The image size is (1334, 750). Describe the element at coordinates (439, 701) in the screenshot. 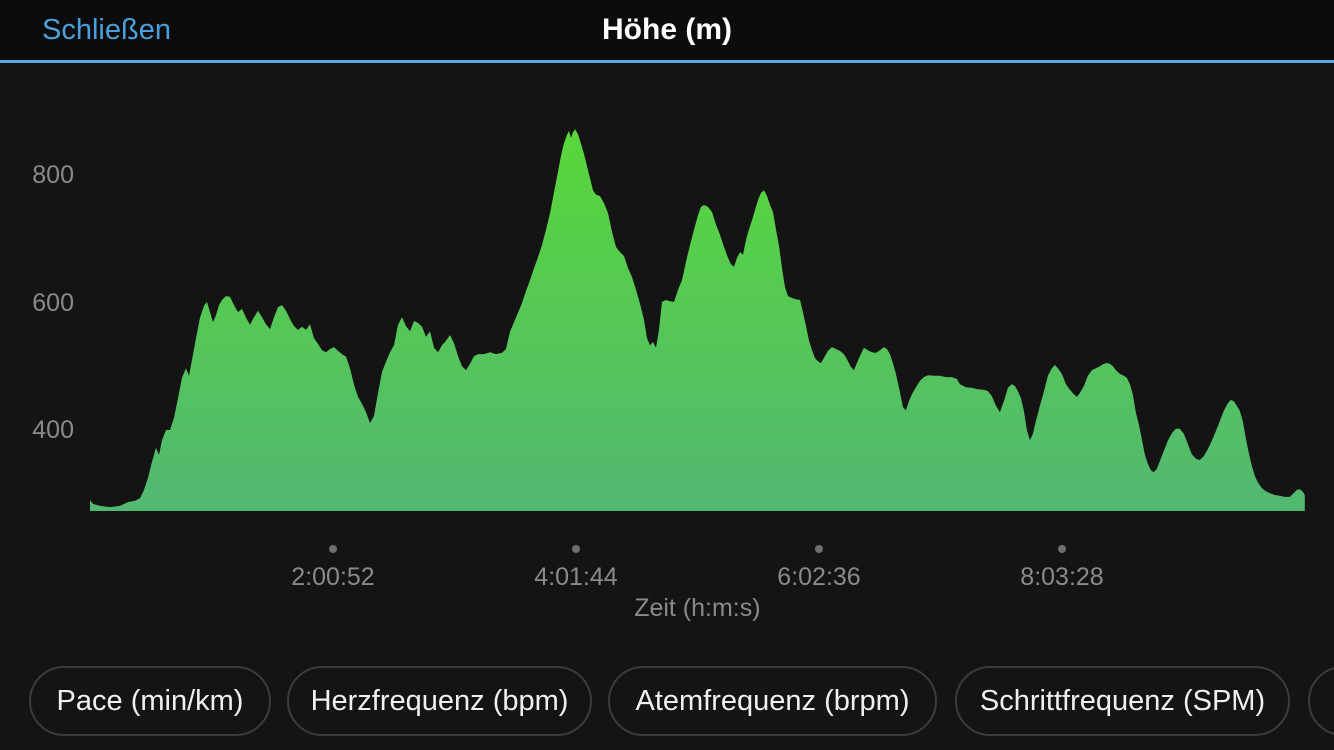

I see `metric-button-heart-rate: Herzfrequenz (bpm)` at that location.